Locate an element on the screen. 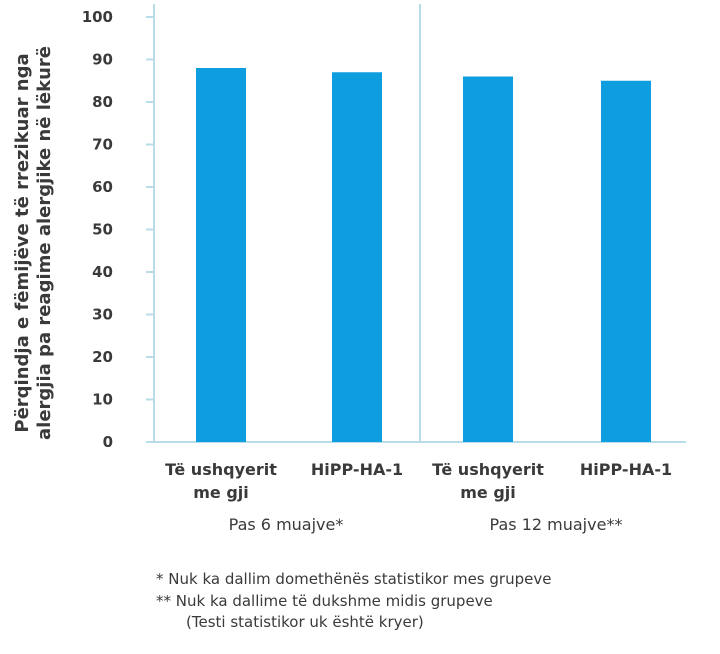  footnote-3: (Testi statistikor uk është kryer) is located at coordinates (305, 622).